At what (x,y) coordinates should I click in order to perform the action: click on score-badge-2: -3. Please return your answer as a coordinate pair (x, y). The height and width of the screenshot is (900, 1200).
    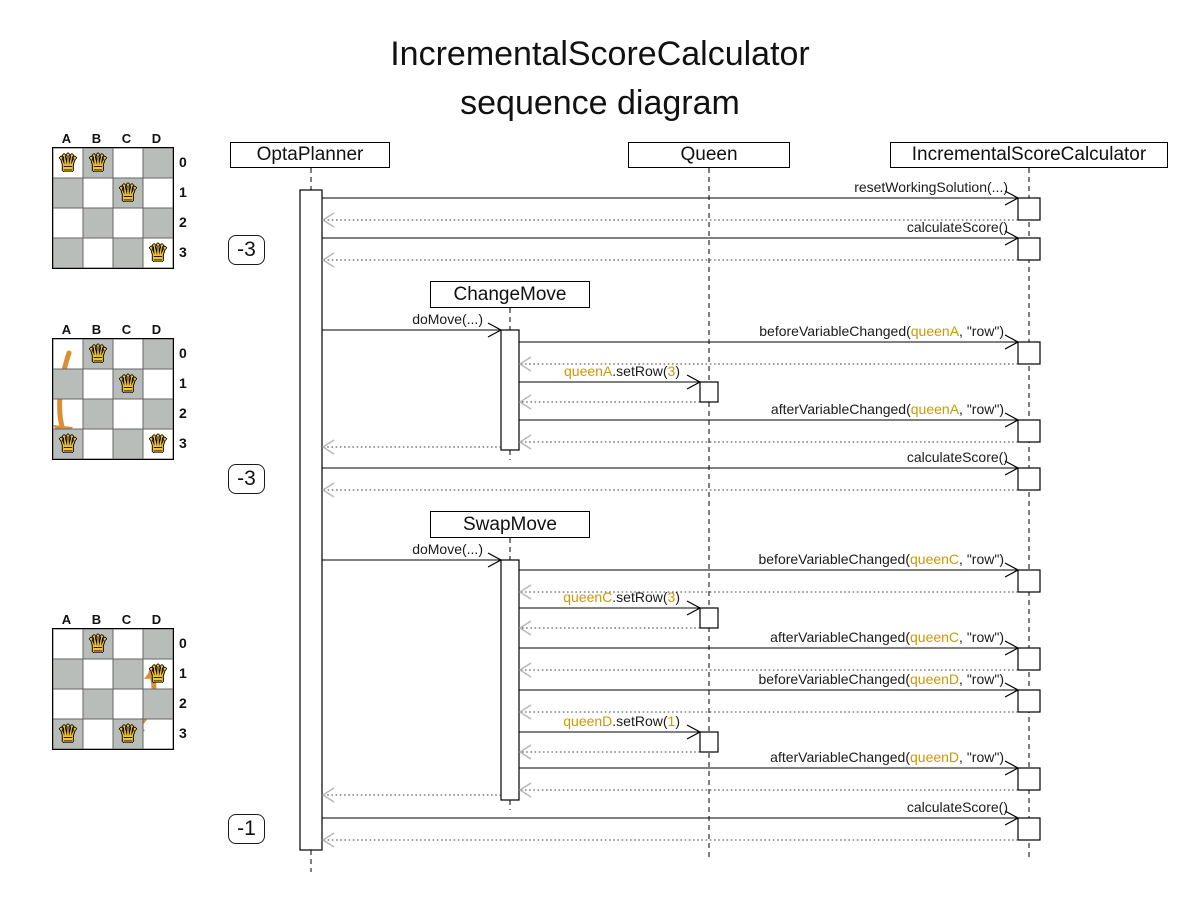
    Looking at the image, I should click on (246, 479).